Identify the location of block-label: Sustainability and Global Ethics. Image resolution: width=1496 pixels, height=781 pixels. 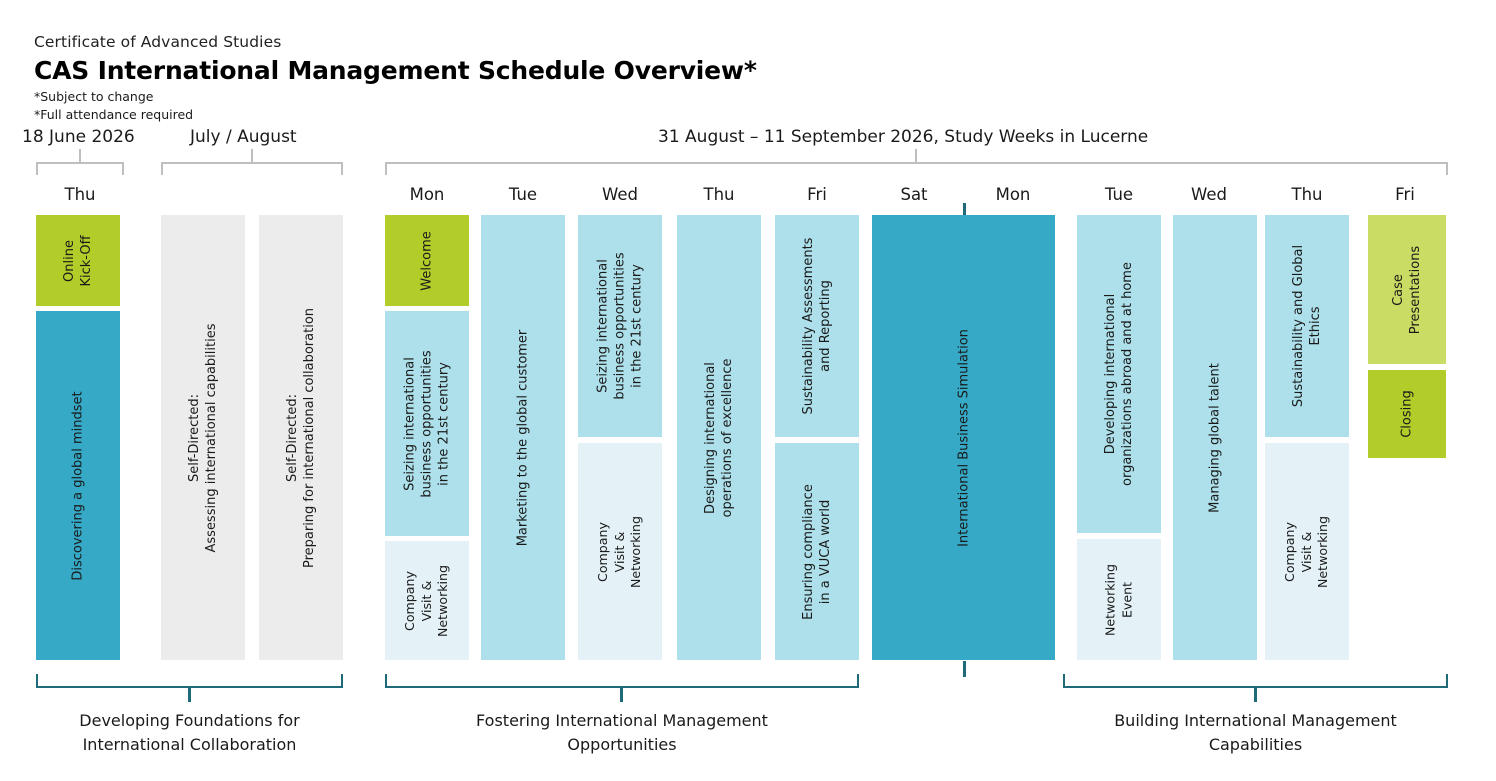
(1306, 326).